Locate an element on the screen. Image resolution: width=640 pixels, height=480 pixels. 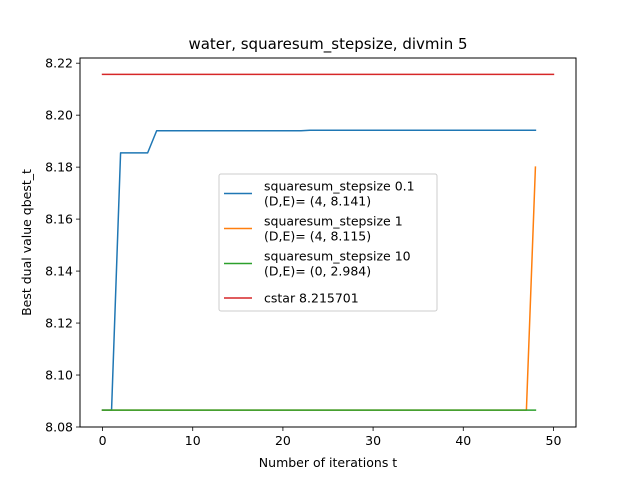
y-tick-label: 8.08 is located at coordinates (59, 427).